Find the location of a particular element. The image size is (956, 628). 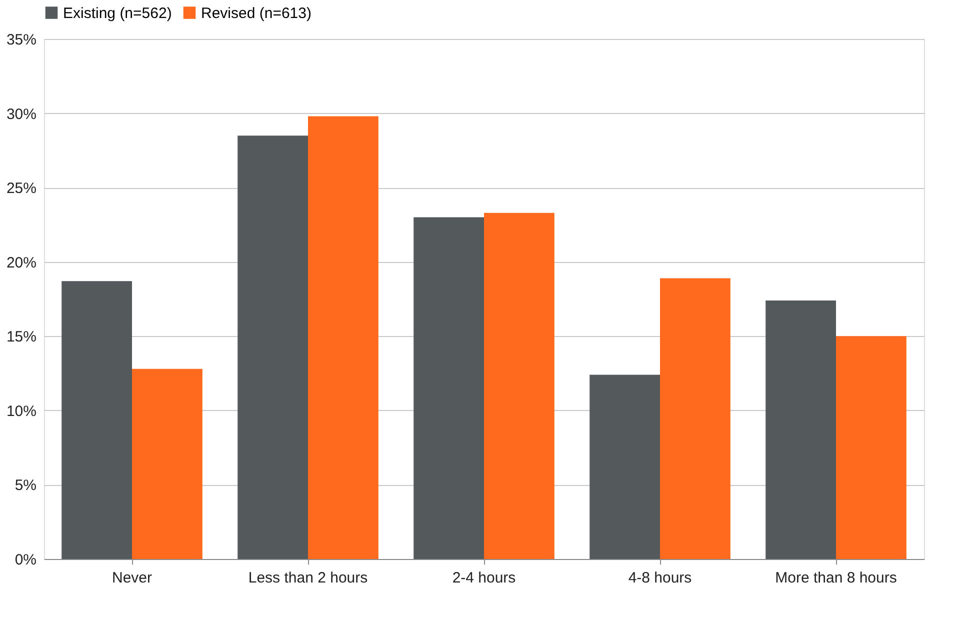

y-tick-label: 0% is located at coordinates (25, 560).